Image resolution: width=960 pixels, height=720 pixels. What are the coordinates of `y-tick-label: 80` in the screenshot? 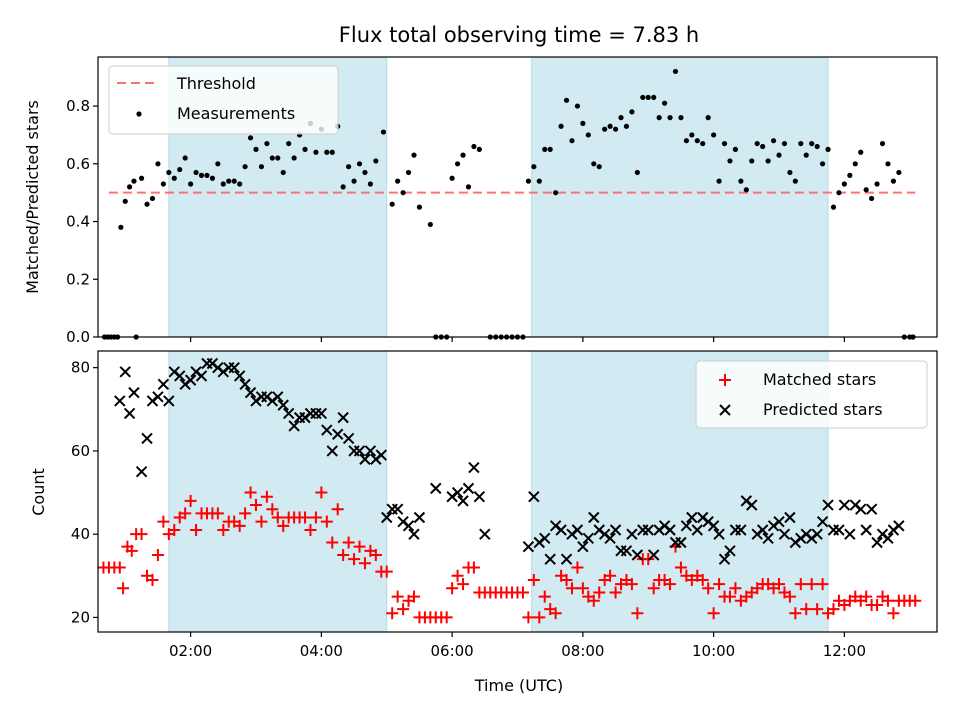 It's located at (80, 368).